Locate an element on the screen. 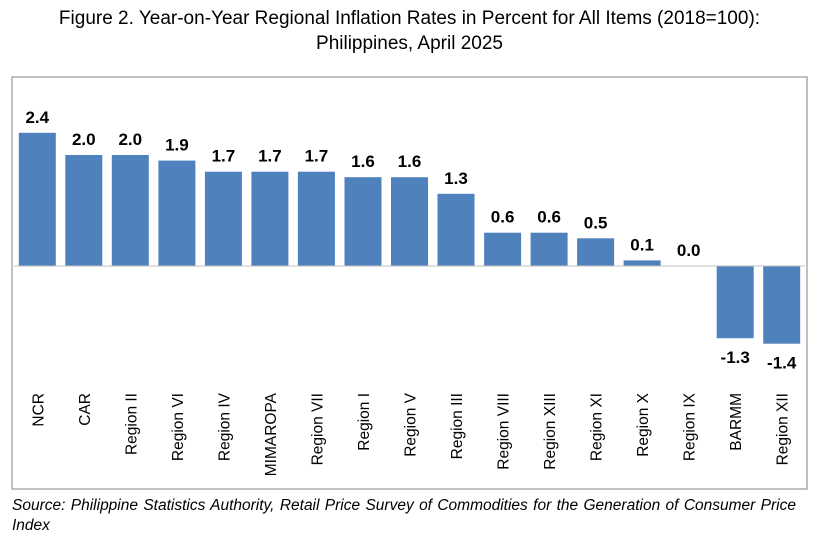  bar-value-label: 1.3 is located at coordinates (456, 178).